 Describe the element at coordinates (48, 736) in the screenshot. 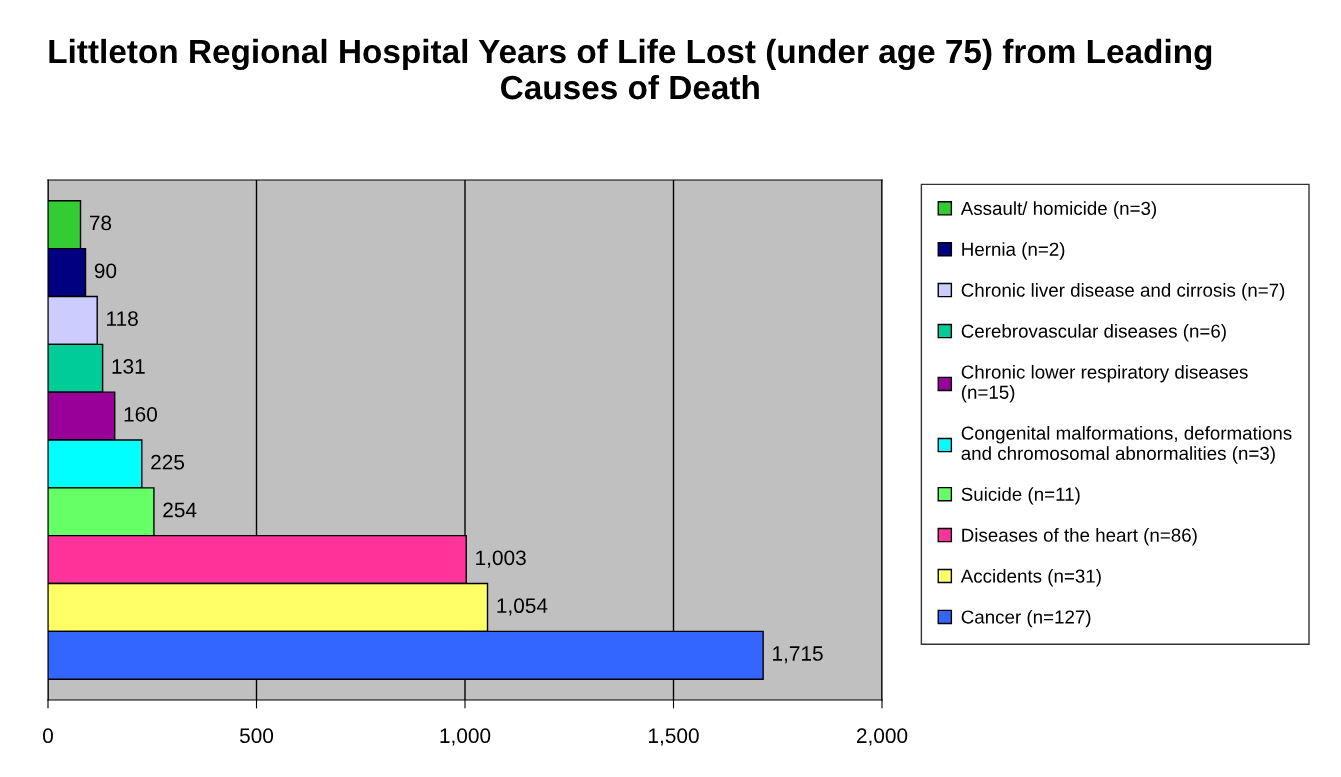

I see `x-tick-label: 0` at that location.